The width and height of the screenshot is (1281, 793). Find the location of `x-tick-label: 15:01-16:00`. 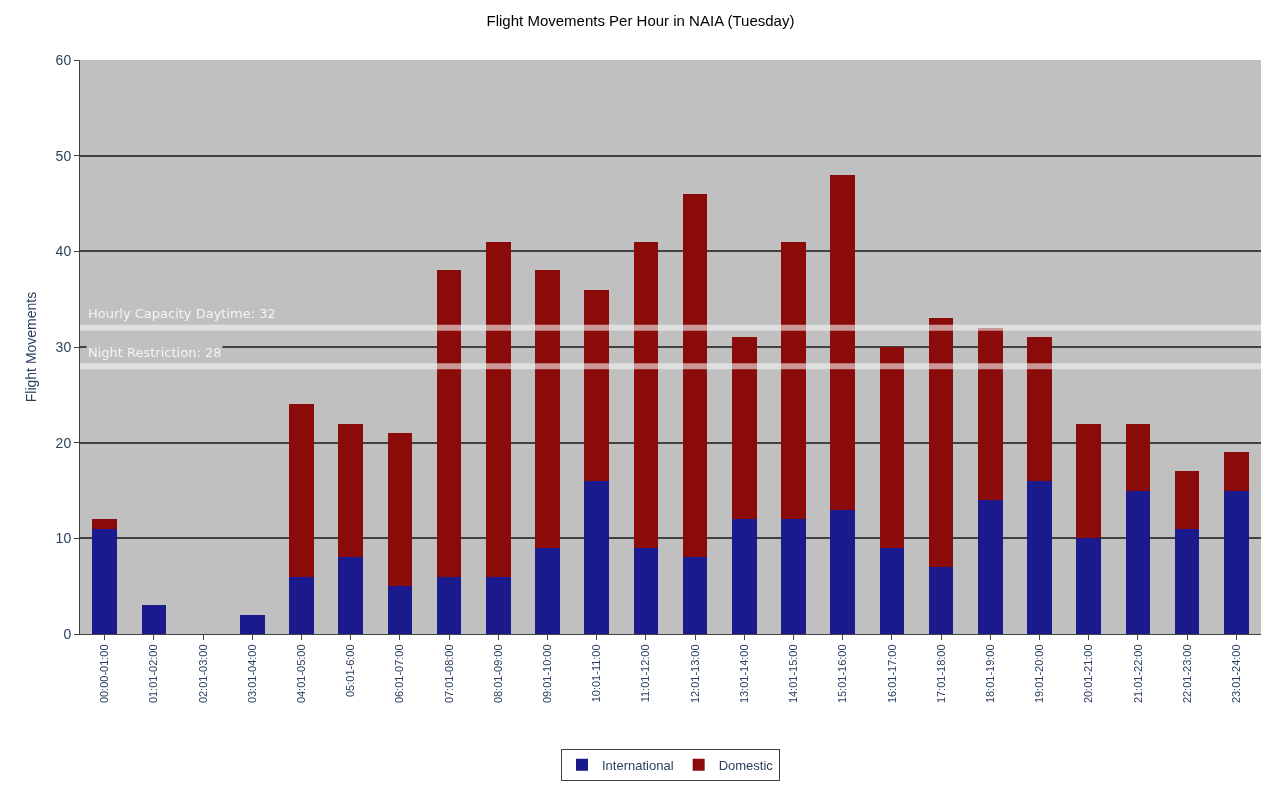

x-tick-label: 15:01-16:00 is located at coordinates (842, 674).